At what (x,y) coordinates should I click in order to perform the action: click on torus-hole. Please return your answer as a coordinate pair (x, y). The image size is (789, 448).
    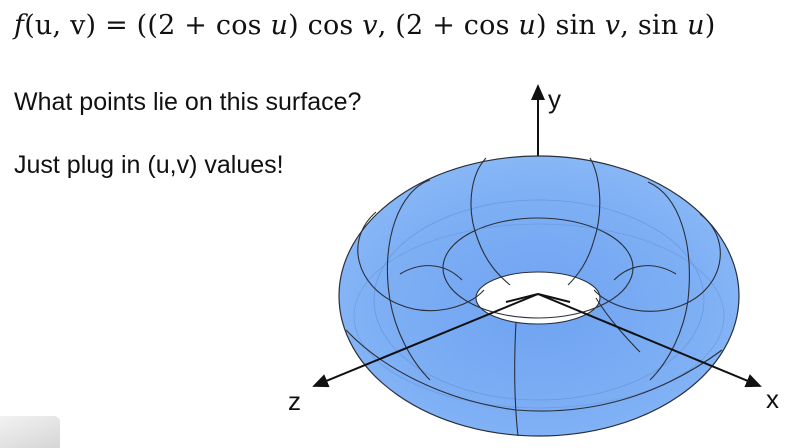
    Looking at the image, I should click on (538, 298).